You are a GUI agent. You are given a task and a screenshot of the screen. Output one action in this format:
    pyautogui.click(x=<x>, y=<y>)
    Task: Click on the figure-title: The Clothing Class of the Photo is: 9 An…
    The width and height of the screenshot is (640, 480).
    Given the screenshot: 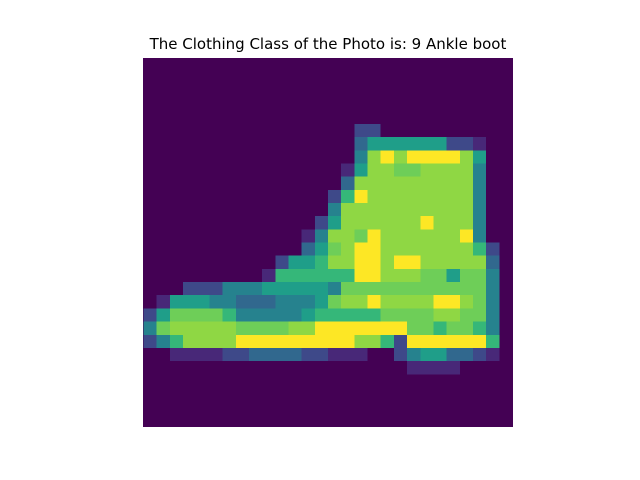 What is the action you would take?
    pyautogui.click(x=328, y=44)
    